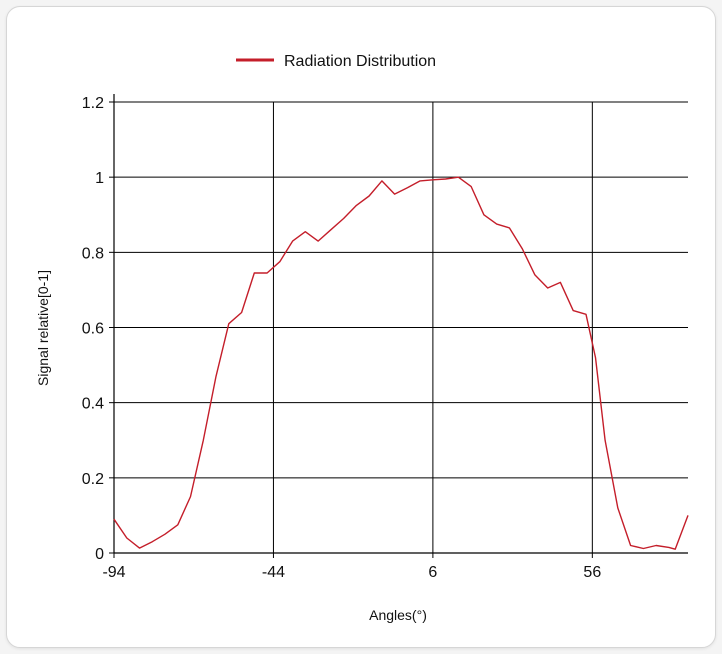  What do you see at coordinates (360, 61) in the screenshot?
I see `legend-label: Radiation Distribution` at bounding box center [360, 61].